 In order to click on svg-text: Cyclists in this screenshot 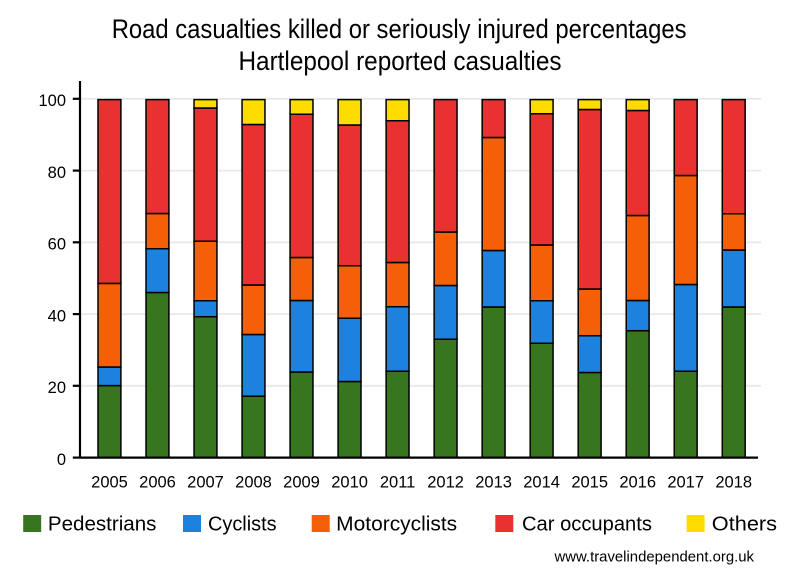, I will do `click(242, 525)`.